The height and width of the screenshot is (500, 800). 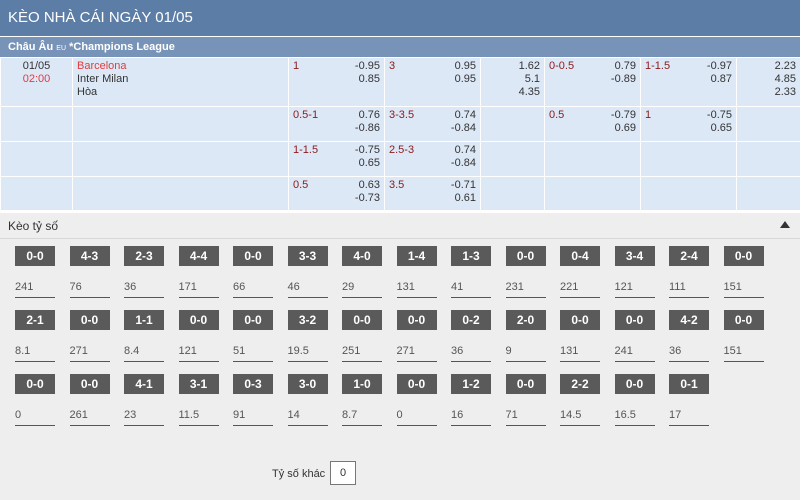 I want to click on score-odds: 16, so click(x=471, y=410).